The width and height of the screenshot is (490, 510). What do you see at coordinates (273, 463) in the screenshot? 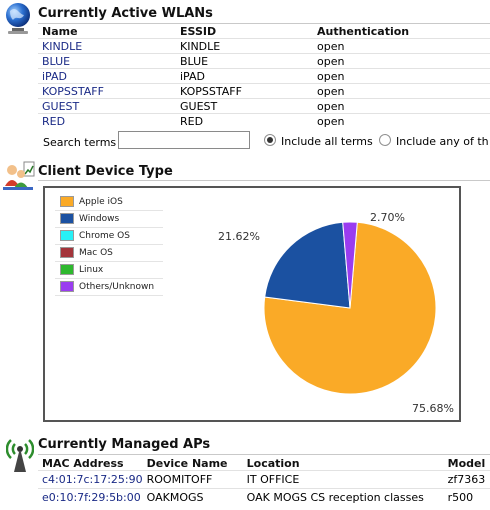
I see `column-header-location: Location` at bounding box center [273, 463].